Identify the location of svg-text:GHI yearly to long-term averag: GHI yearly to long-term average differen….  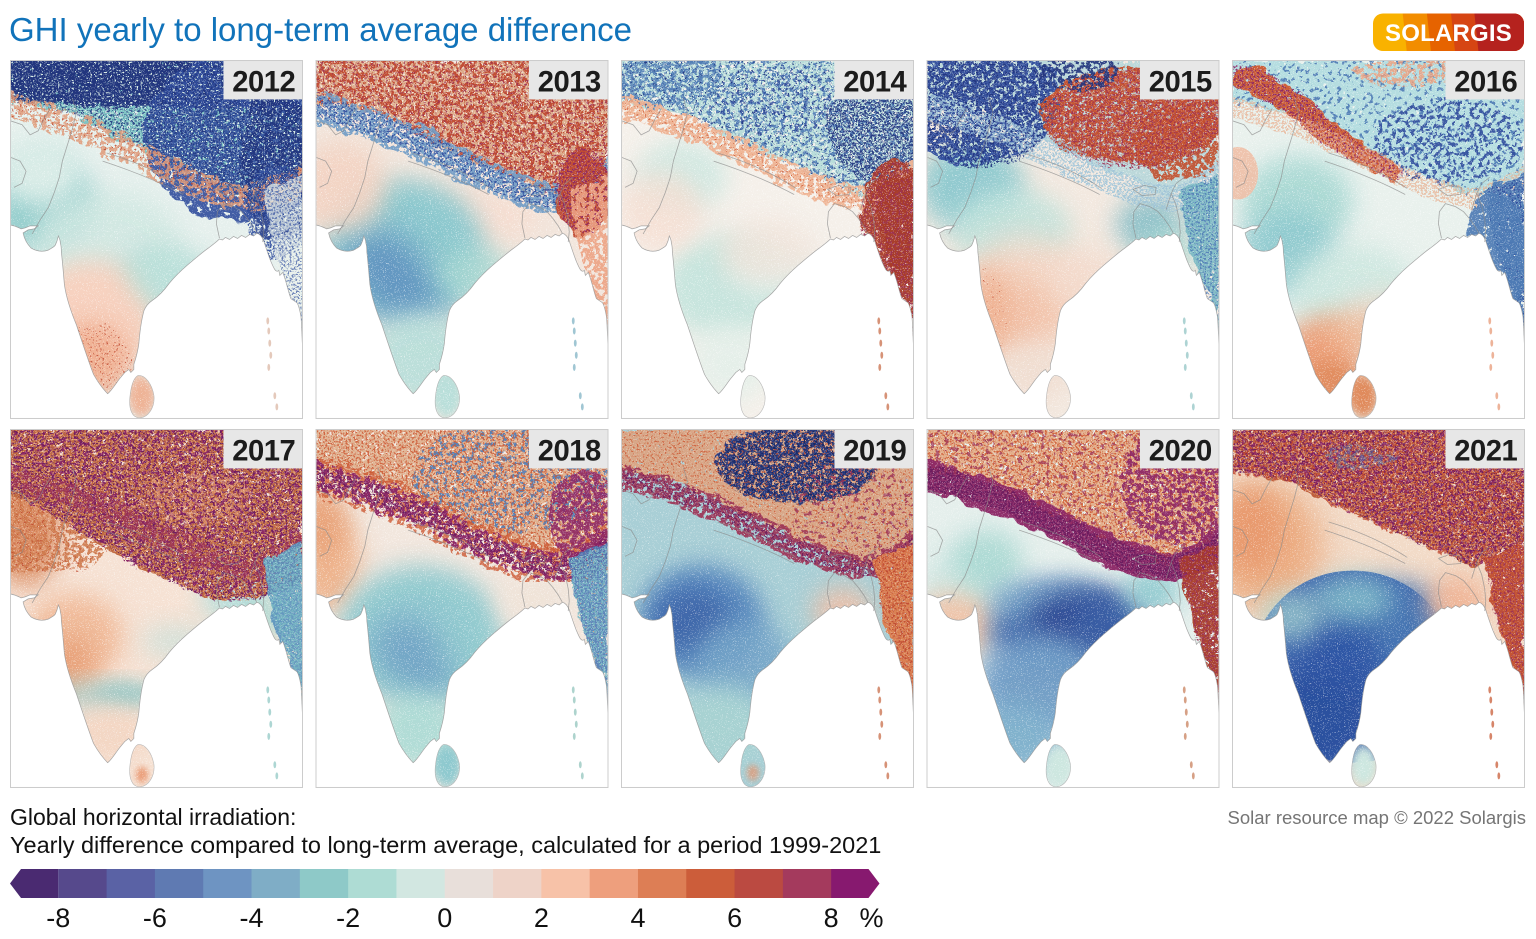
(320, 29).